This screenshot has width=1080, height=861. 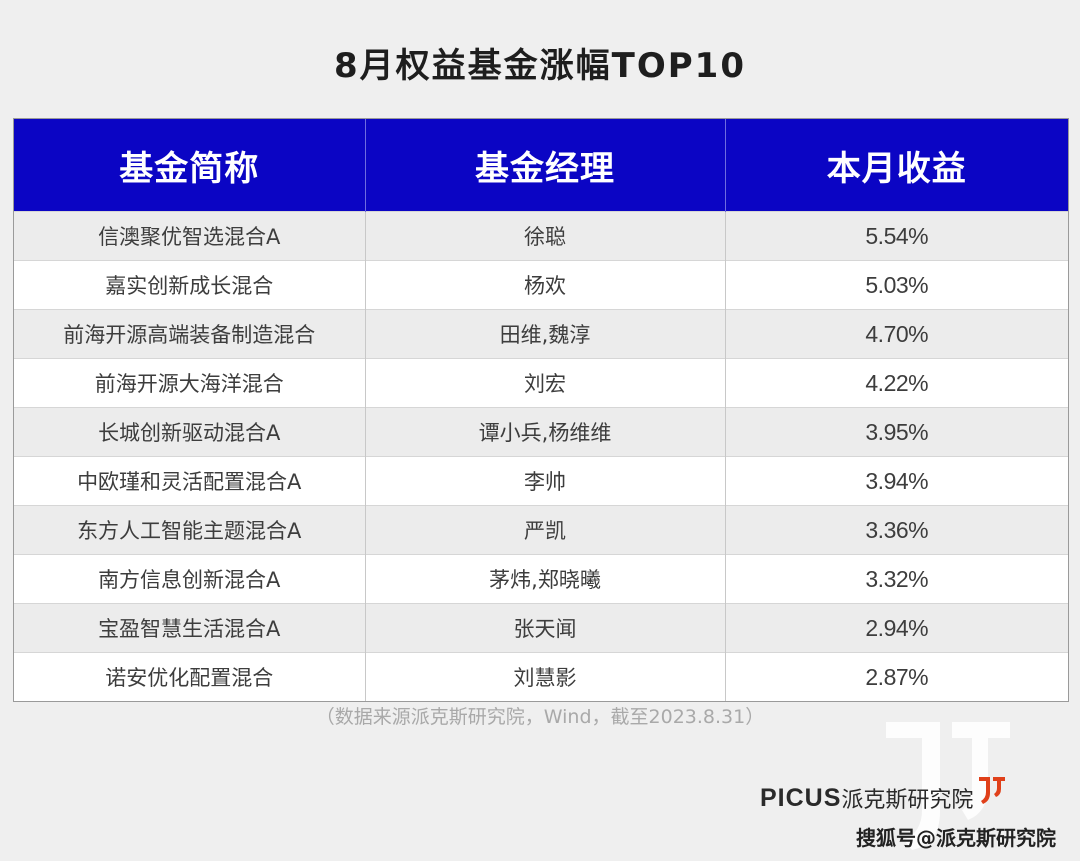 I want to click on table-header-row: 基金简称 基金经理 本月收益, so click(x=541, y=165).